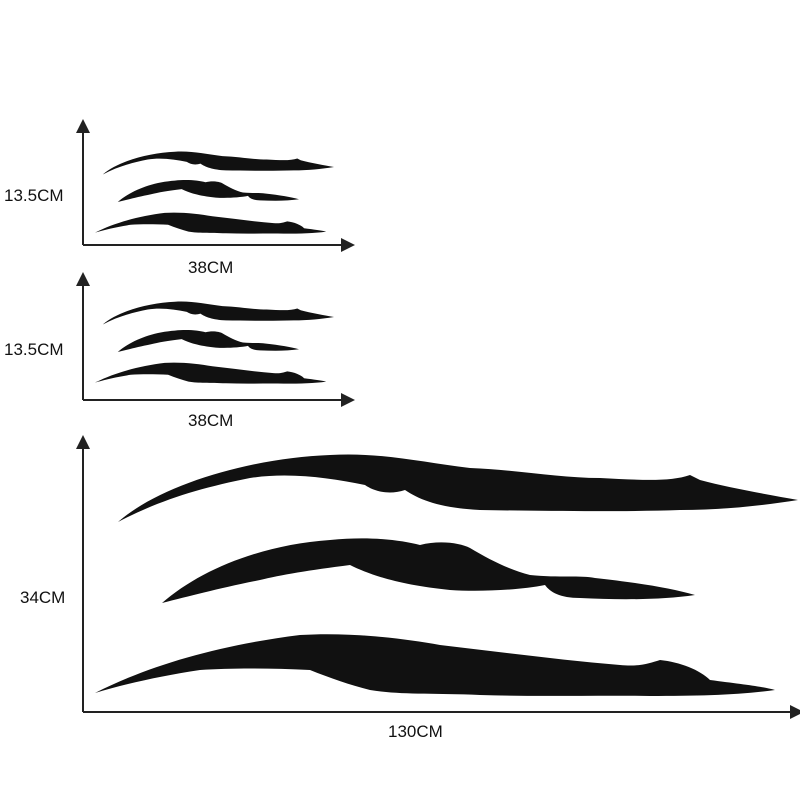 This screenshot has width=800, height=800. What do you see at coordinates (415, 731) in the screenshot?
I see `width-label-3: 130CM` at bounding box center [415, 731].